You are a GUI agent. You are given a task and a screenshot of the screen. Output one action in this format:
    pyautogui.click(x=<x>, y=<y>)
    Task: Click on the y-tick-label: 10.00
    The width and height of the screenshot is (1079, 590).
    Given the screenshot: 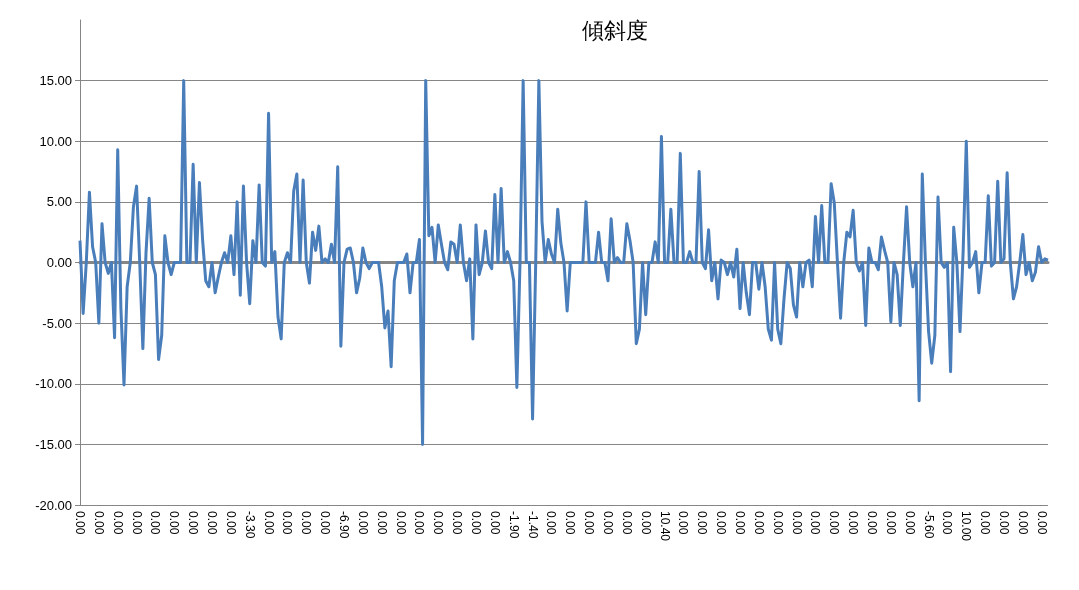 What is the action you would take?
    pyautogui.click(x=55, y=141)
    